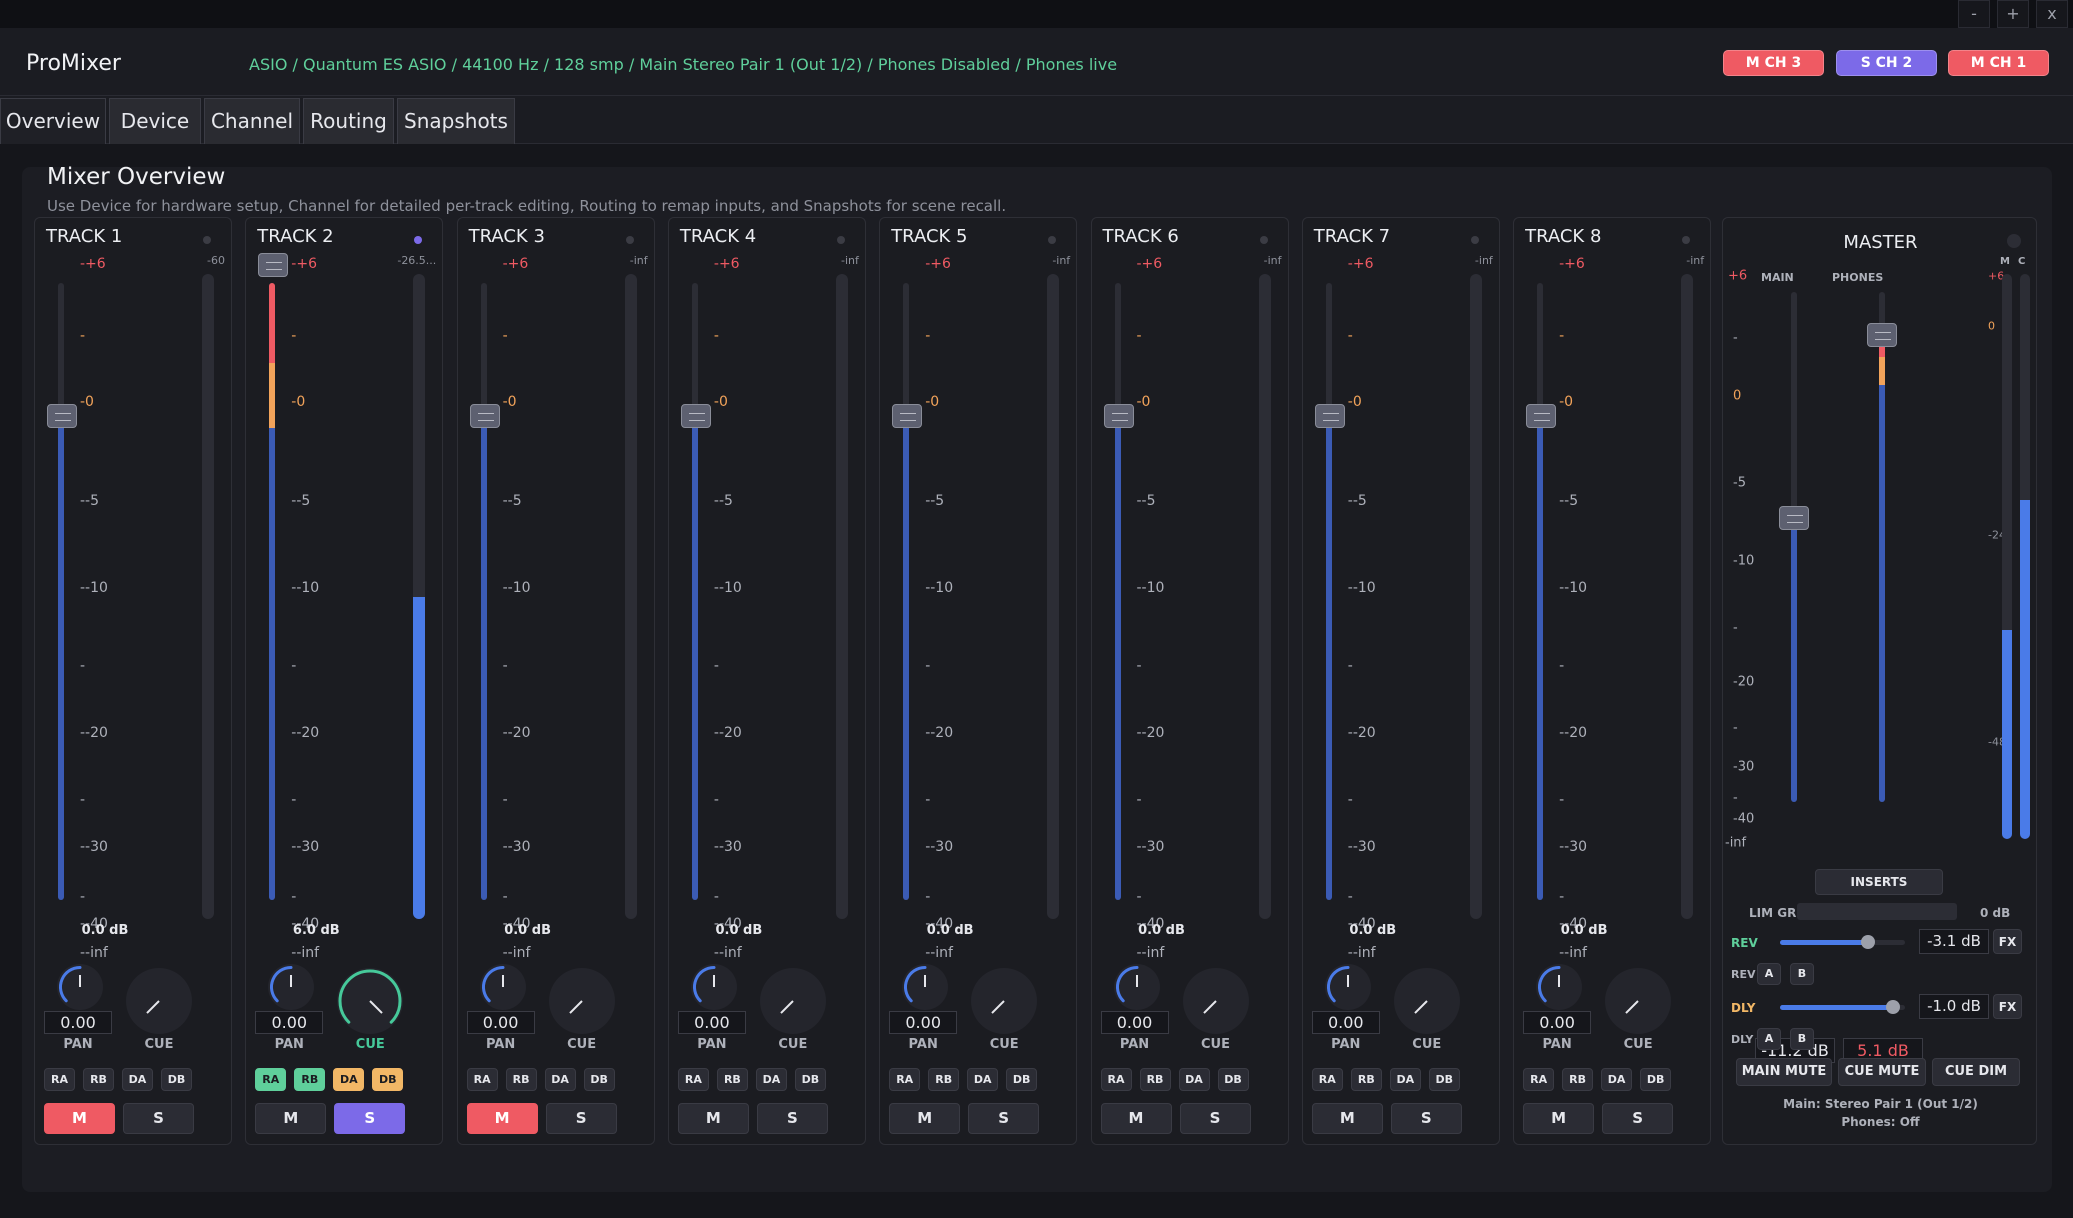 The image size is (2073, 1218). What do you see at coordinates (2007, 1006) in the screenshot?
I see `dly-fx-button: FX` at bounding box center [2007, 1006].